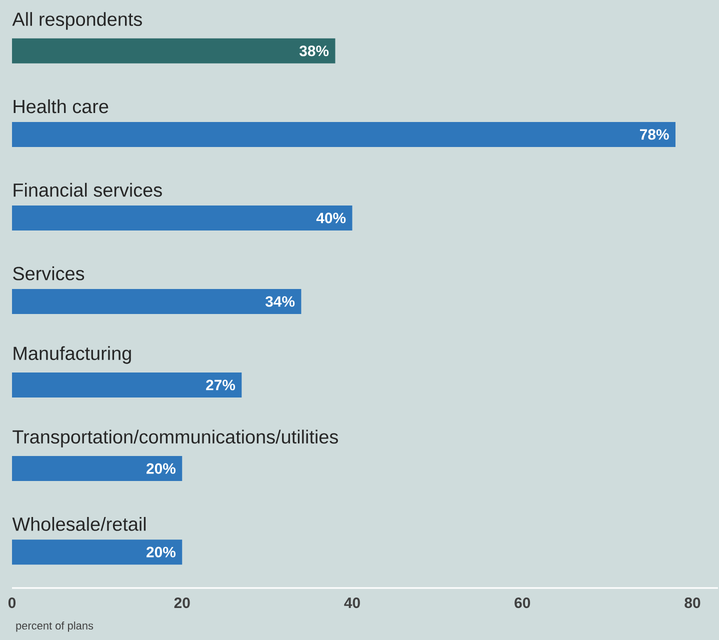 The image size is (719, 640). What do you see at coordinates (692, 603) in the screenshot?
I see `x-tick-label: 80` at bounding box center [692, 603].